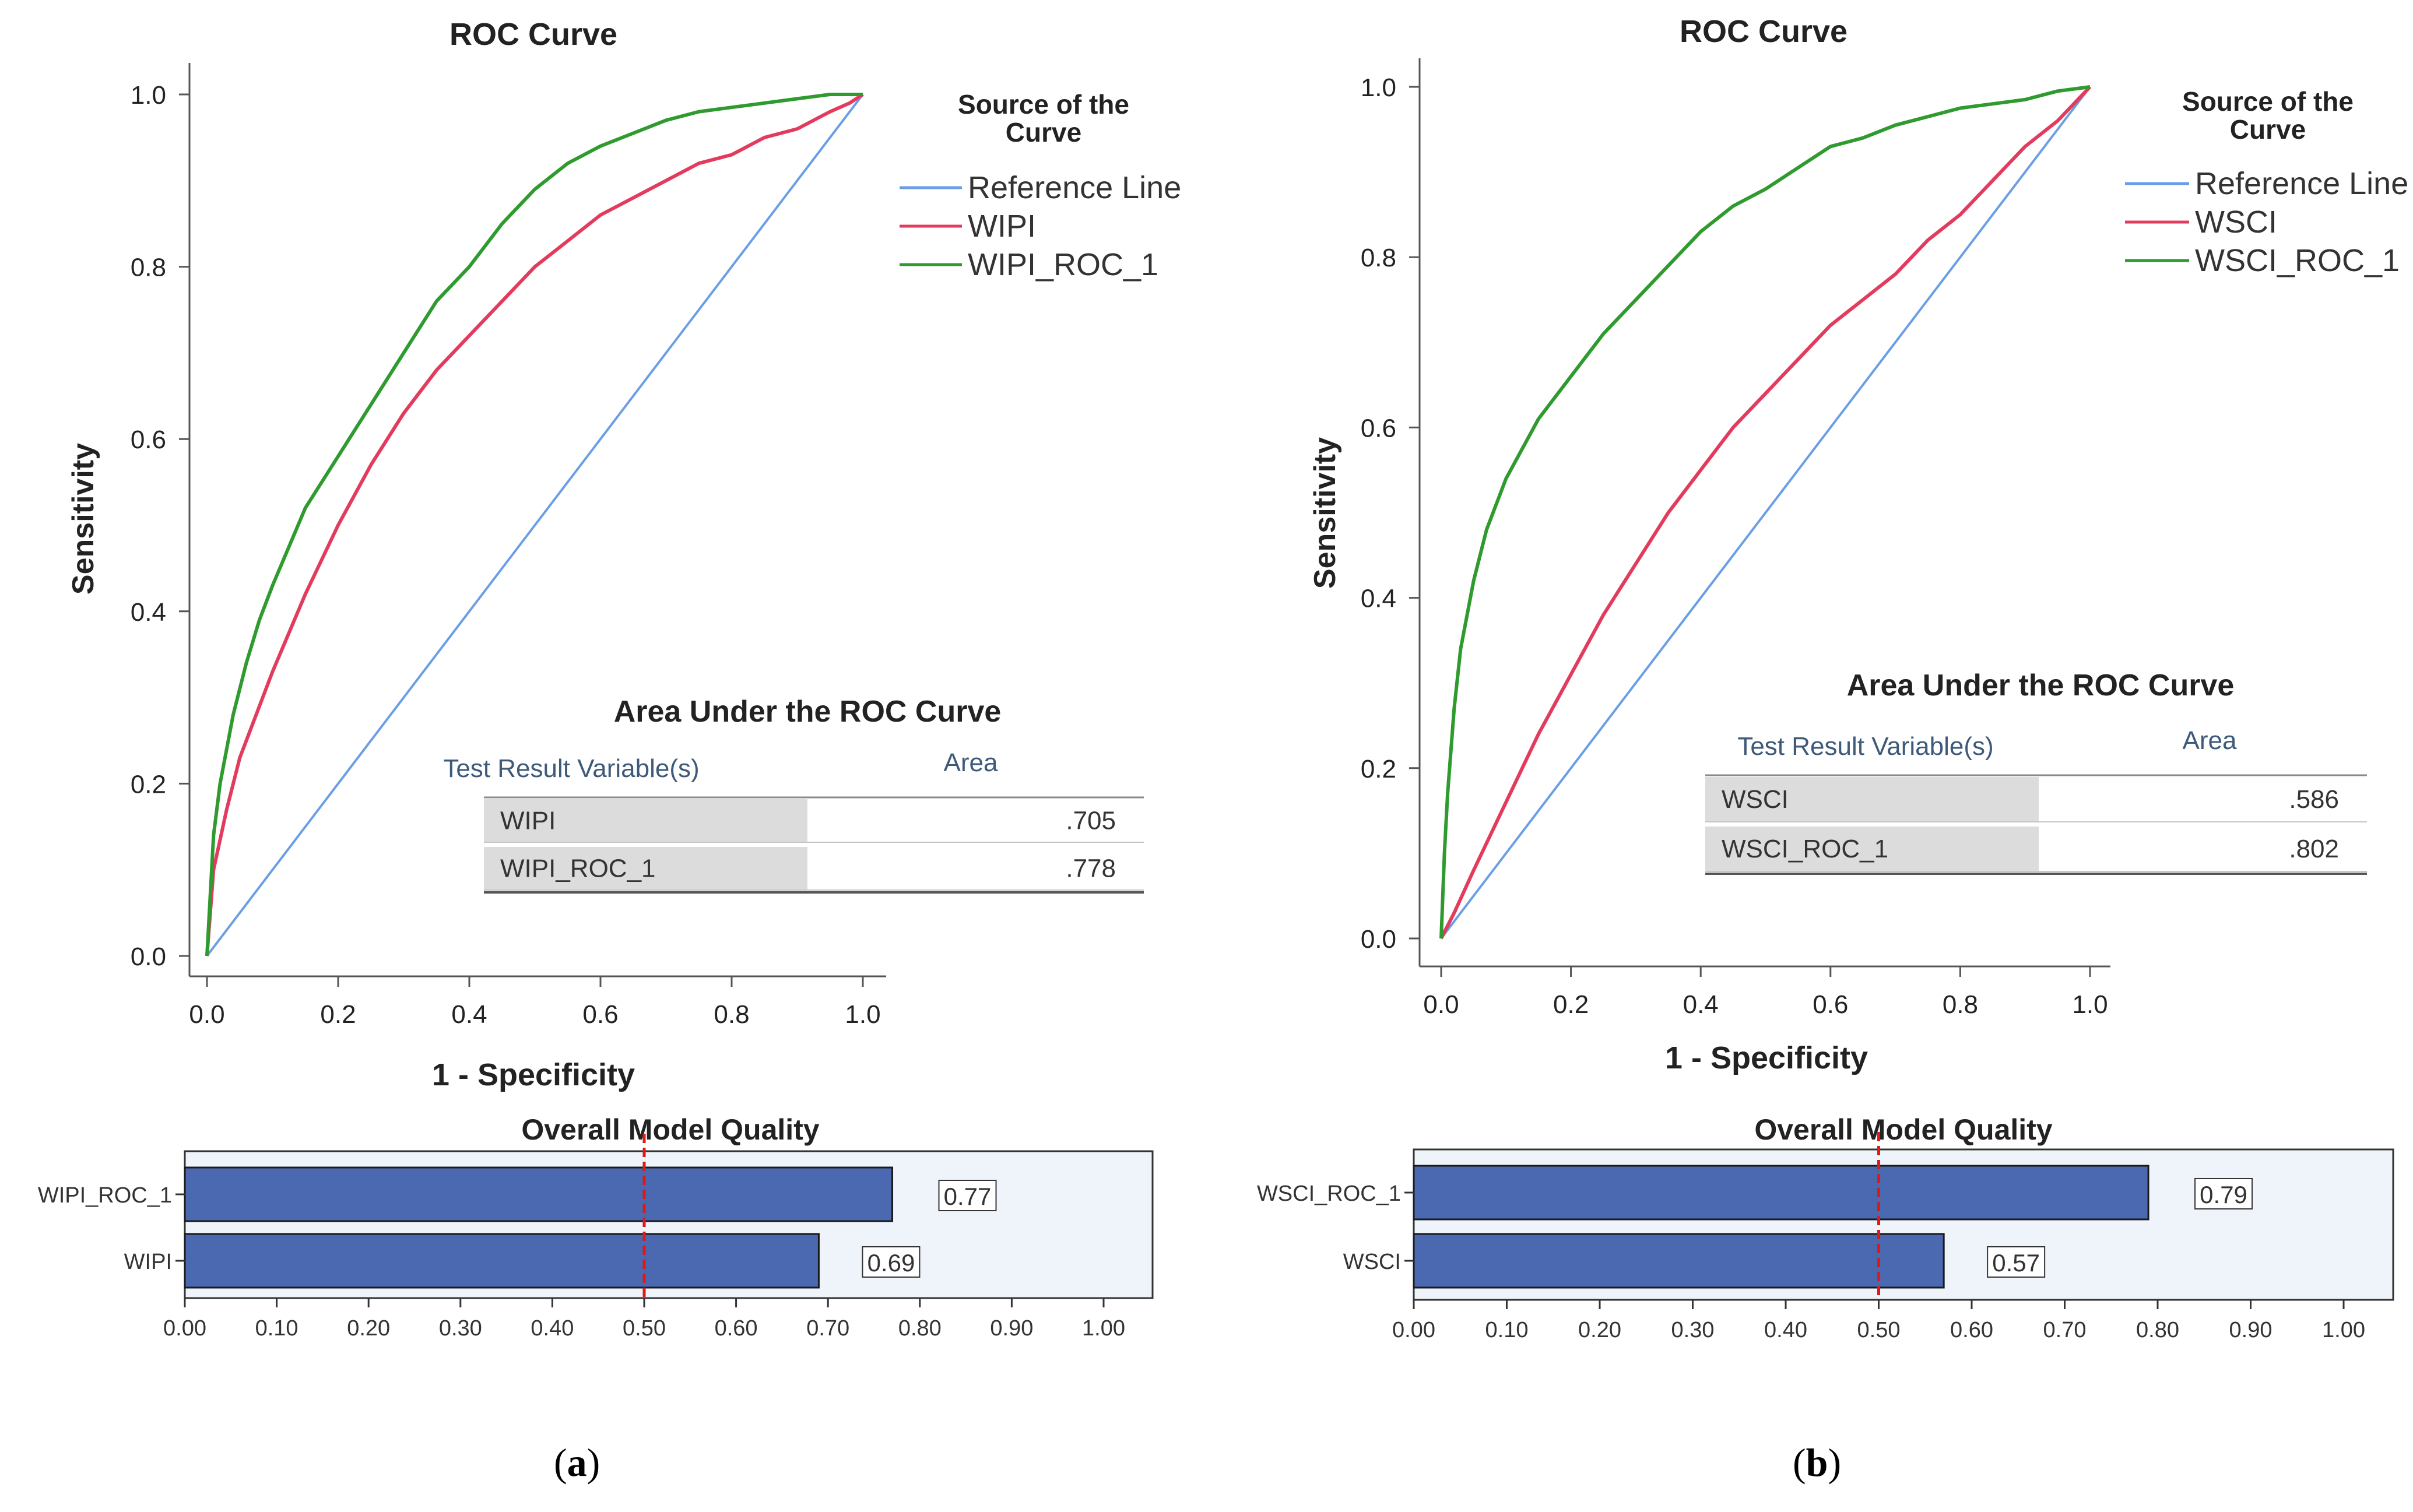 Image resolution: width=2413 pixels, height=1512 pixels. I want to click on legend-label: WSCI, so click(2236, 222).